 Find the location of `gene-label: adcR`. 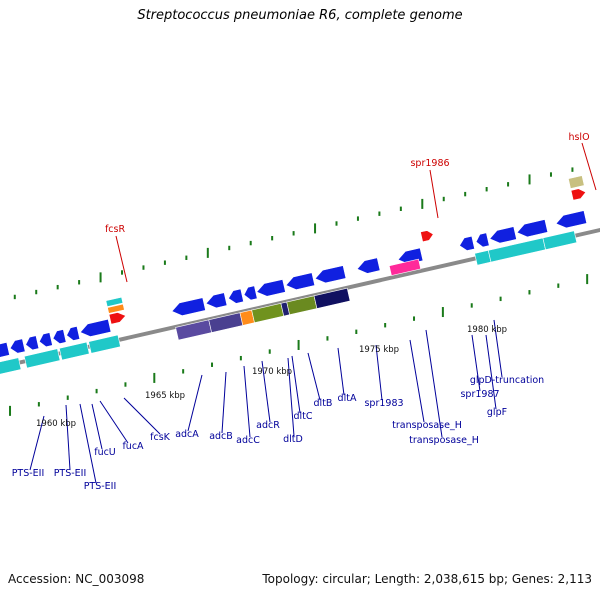

gene-label: adcR is located at coordinates (268, 425).